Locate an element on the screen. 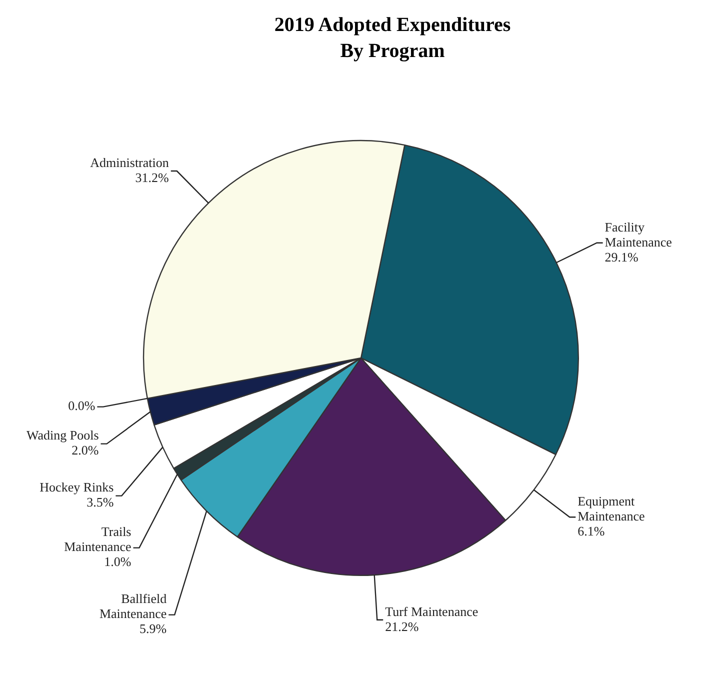 The width and height of the screenshot is (702, 683). slice-label: Wading Pools is located at coordinates (62, 435).